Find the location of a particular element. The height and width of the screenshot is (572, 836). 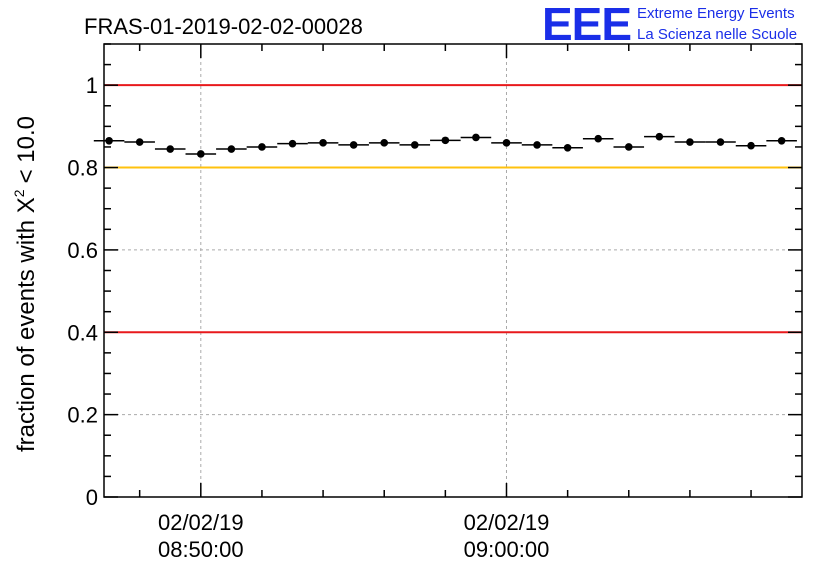

y-axis-label-tail: < 10.0 is located at coordinates (26, 149).